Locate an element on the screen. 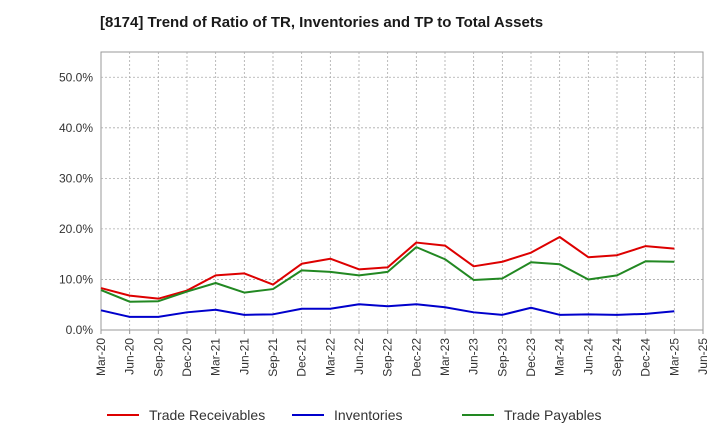 The image size is (720, 445). legend-label: Inventories is located at coordinates (368, 415).